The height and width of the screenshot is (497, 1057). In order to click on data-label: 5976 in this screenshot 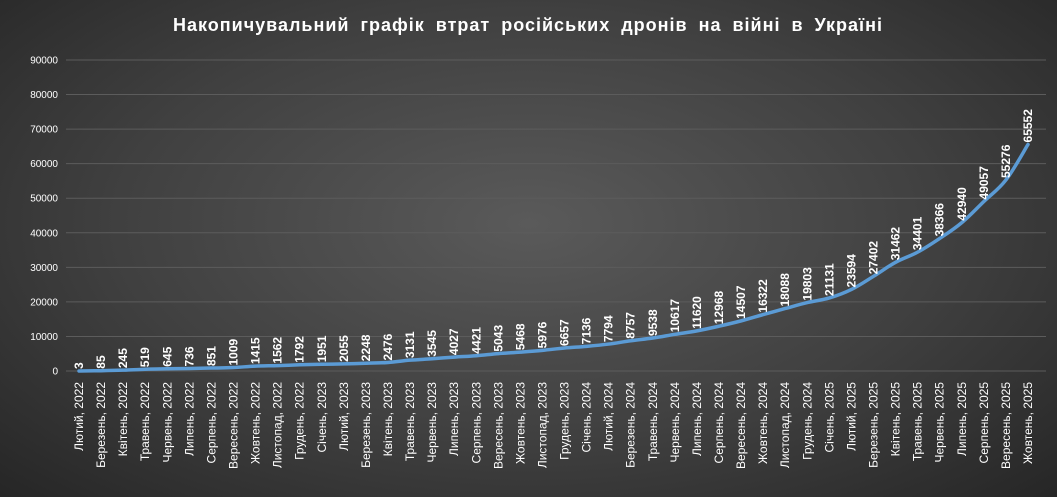, I will do `click(542, 334)`.